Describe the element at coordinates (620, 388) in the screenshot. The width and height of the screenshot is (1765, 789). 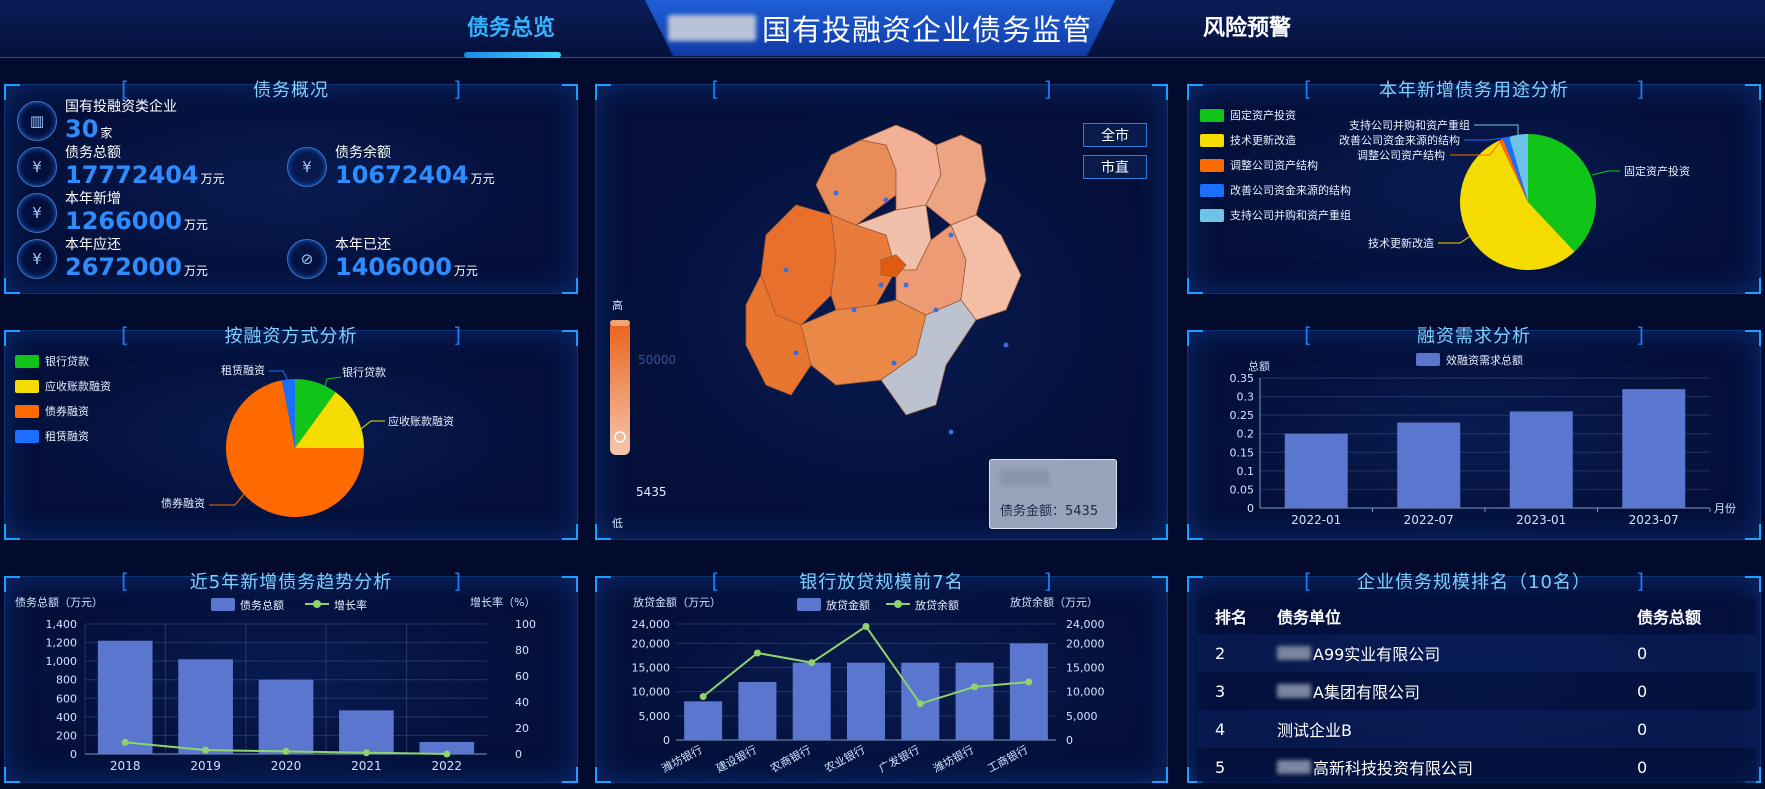
I see `color-scale-bar` at that location.